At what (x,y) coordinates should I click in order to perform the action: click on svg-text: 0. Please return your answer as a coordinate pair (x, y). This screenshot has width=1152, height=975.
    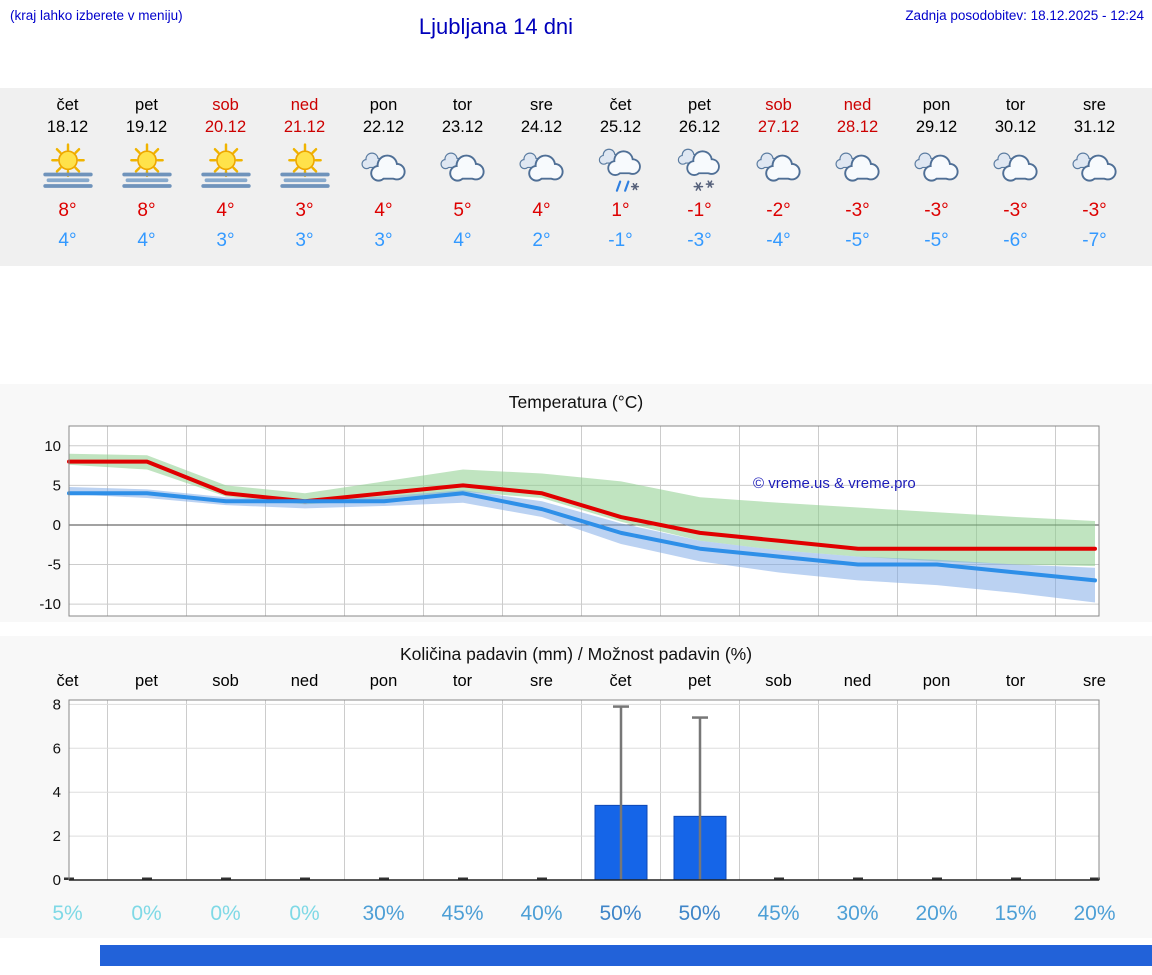
    Looking at the image, I should click on (57, 880).